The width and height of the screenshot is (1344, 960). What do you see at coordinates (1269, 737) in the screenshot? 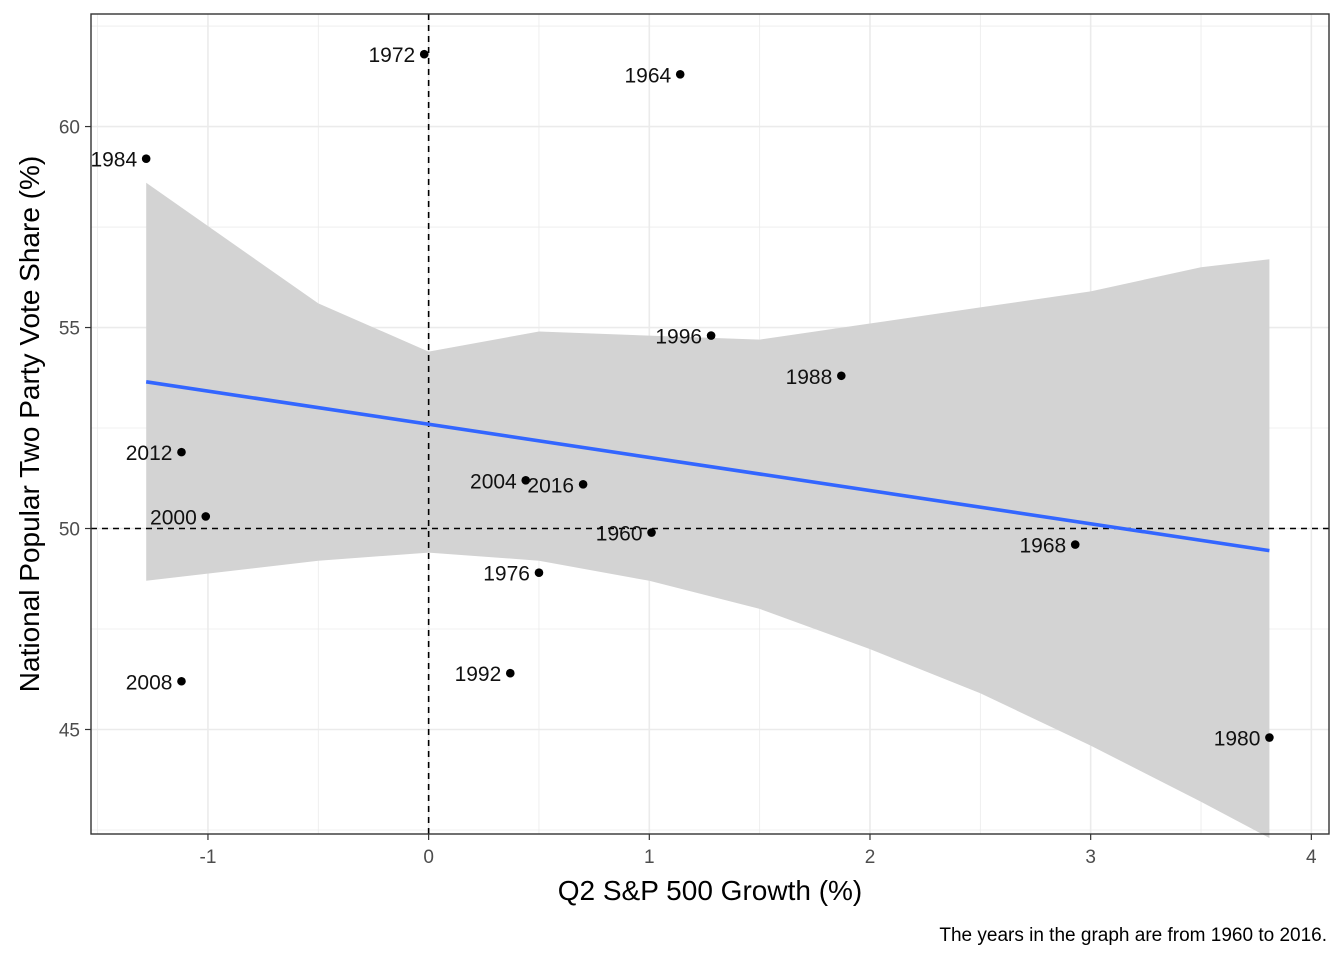
I see `point-1980` at bounding box center [1269, 737].